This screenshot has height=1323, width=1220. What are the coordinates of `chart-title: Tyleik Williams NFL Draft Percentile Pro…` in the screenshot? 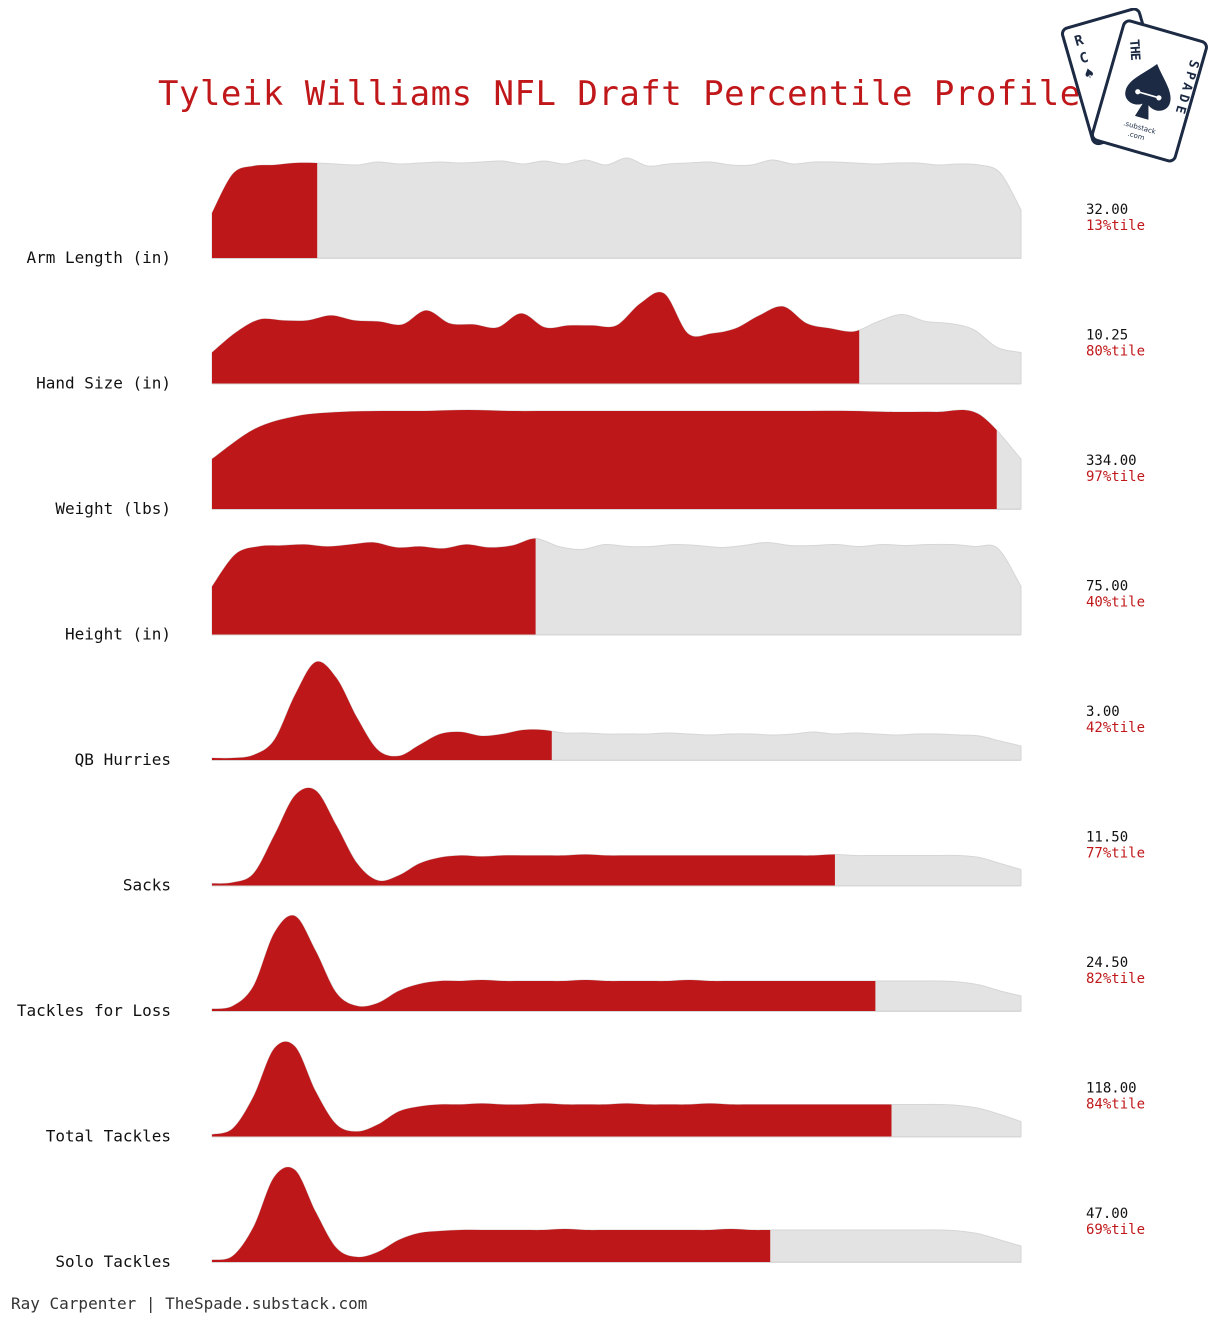 It's located at (619, 94).